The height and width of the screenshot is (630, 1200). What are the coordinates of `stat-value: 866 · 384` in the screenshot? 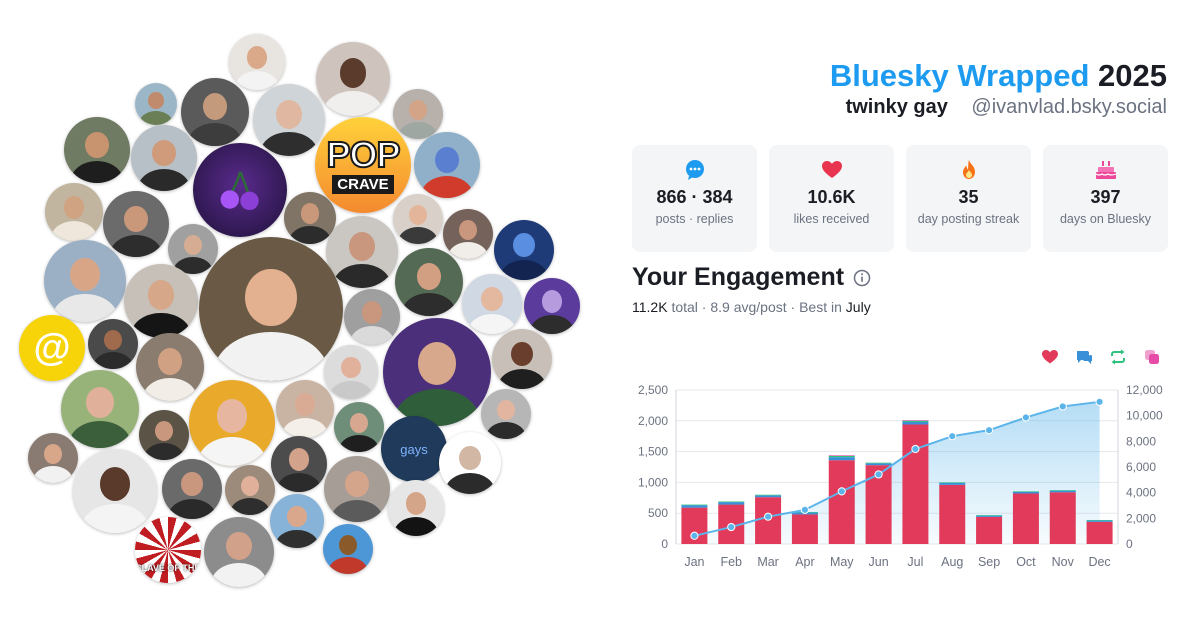 It's located at (694, 197).